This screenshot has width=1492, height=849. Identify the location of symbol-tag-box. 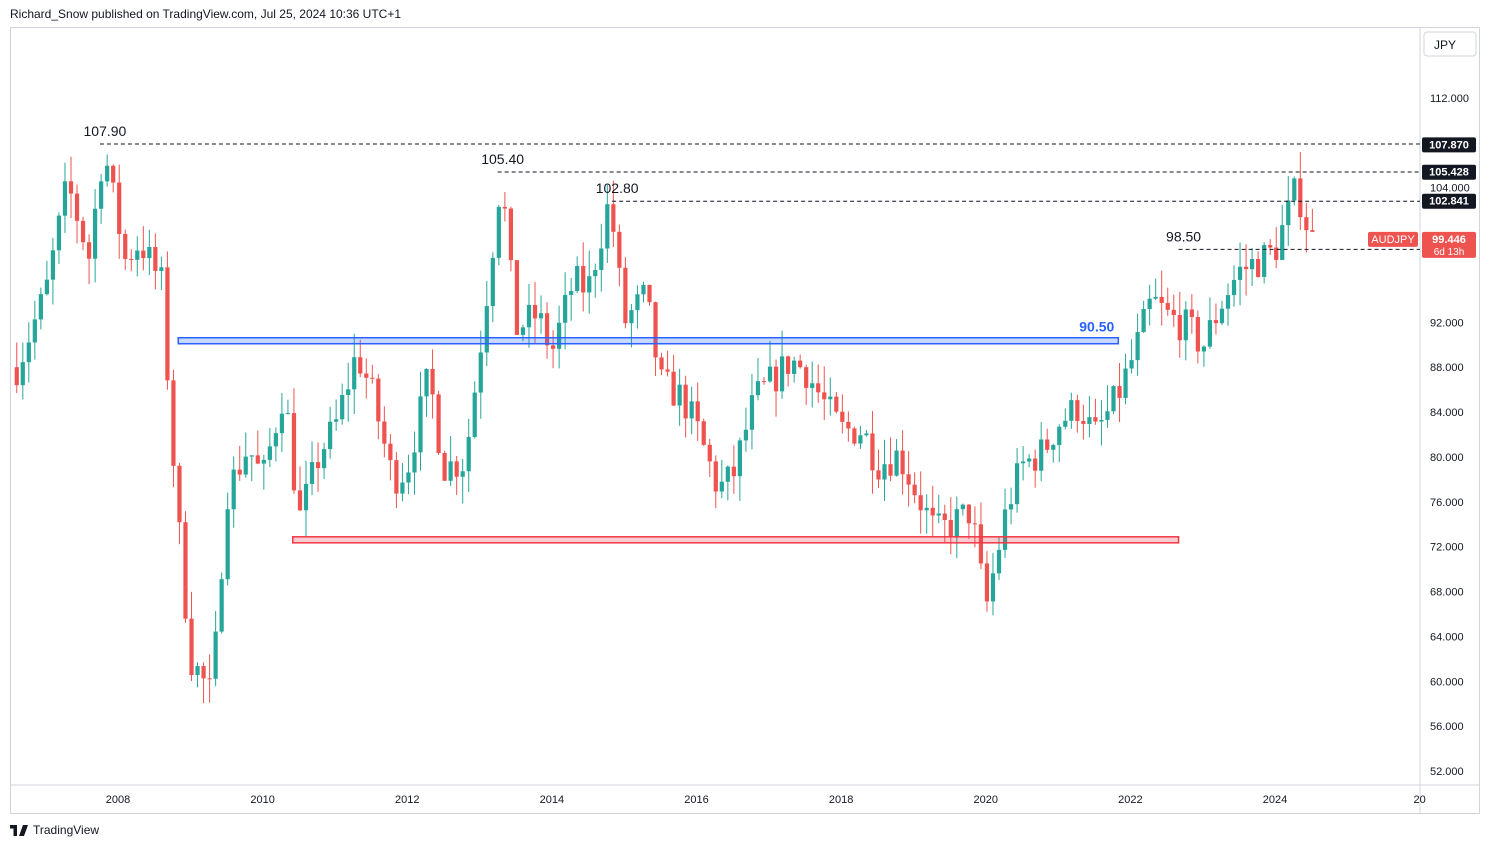
(1393, 239).